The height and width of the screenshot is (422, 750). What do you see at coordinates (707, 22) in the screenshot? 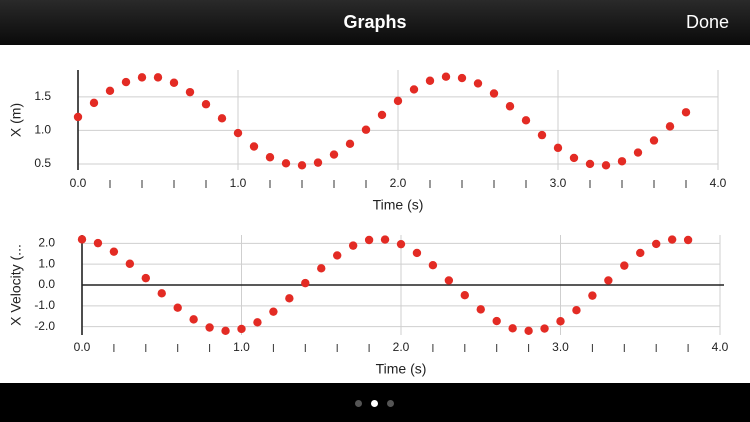
I see `done-button: Done` at bounding box center [707, 22].